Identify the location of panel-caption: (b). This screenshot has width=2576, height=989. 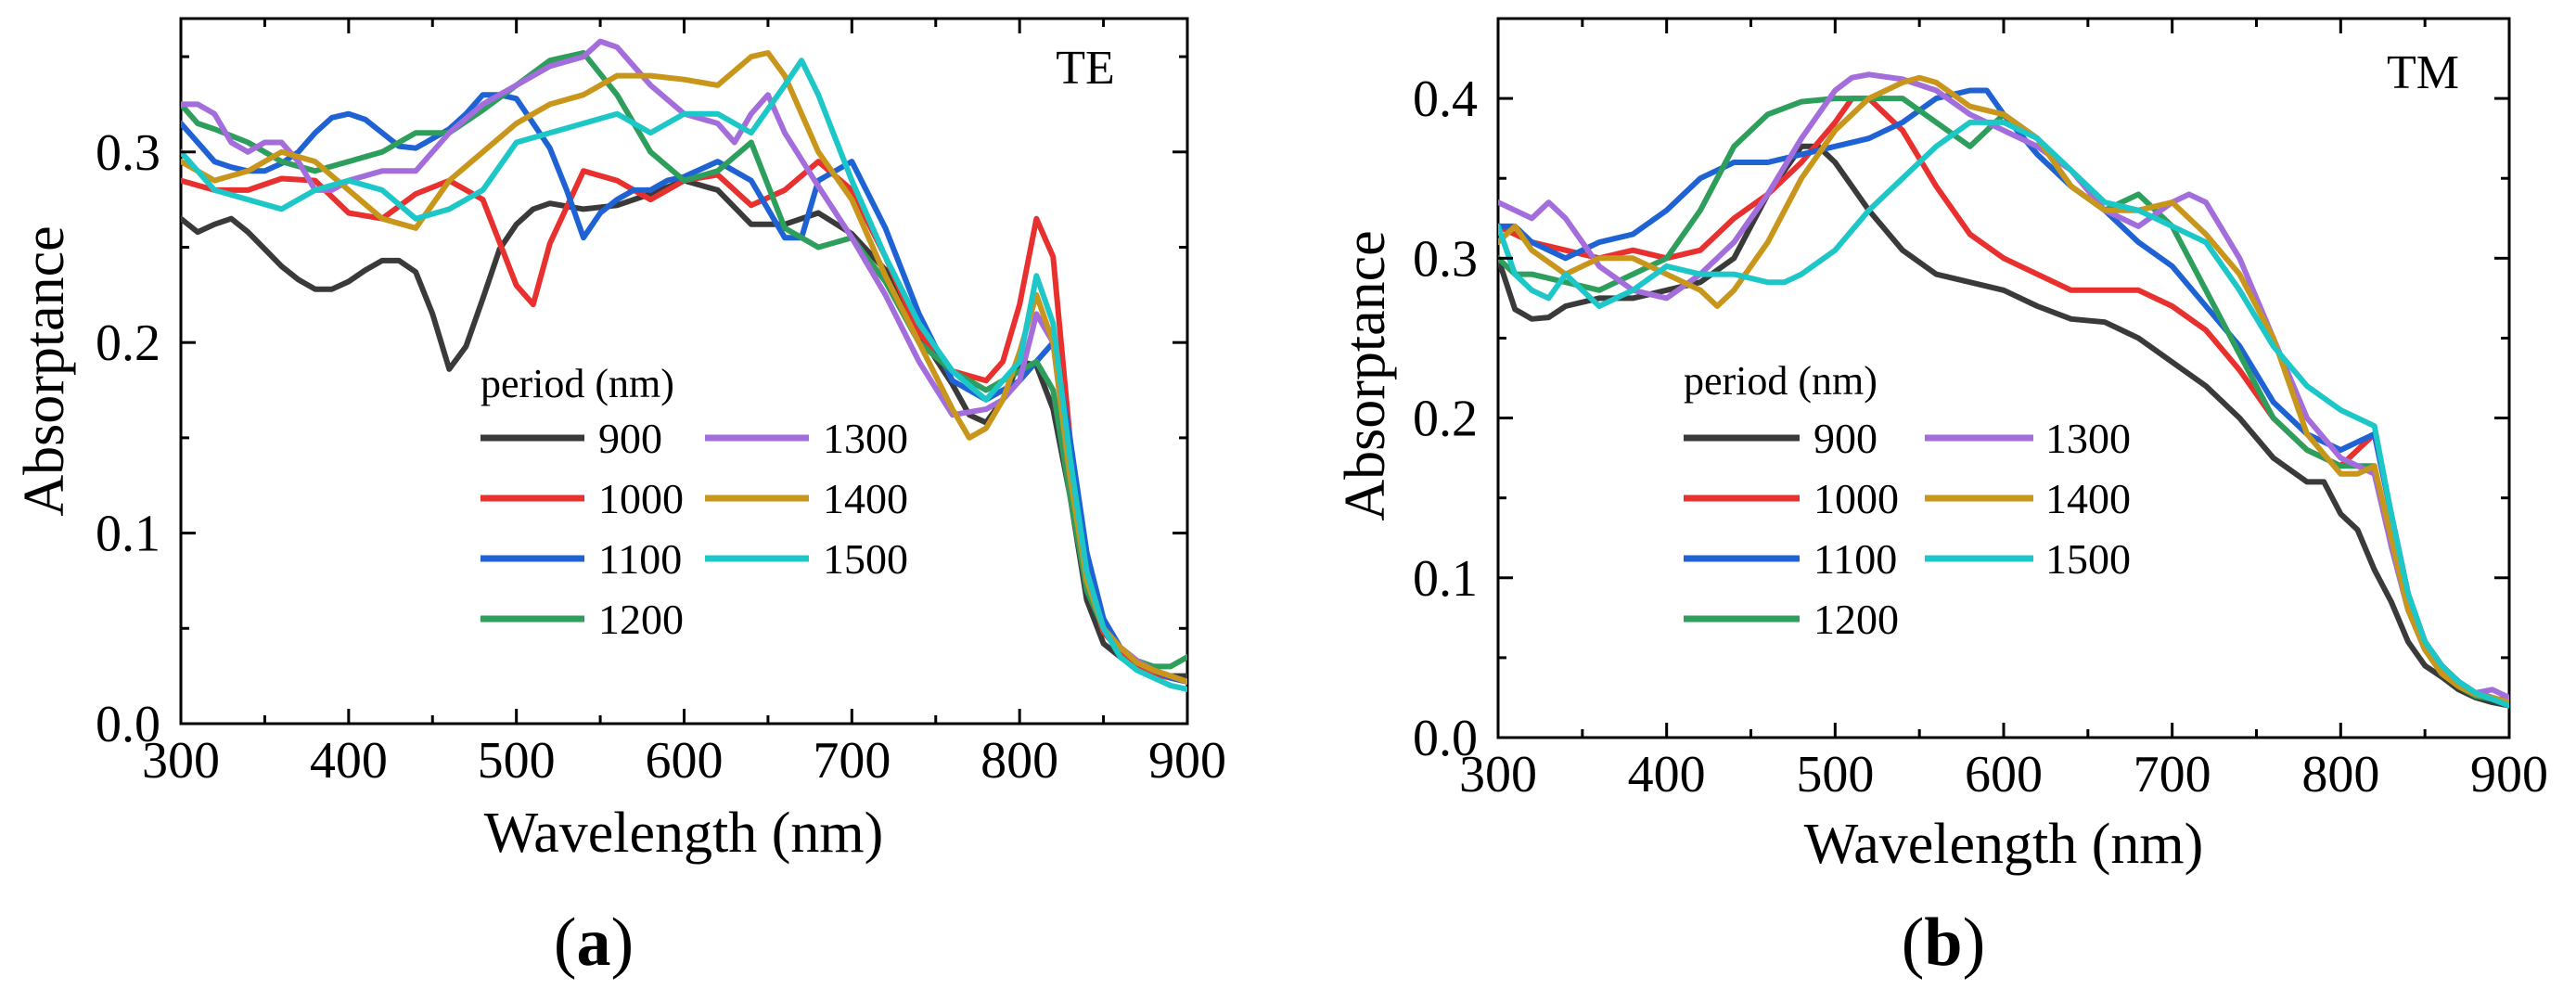
(1943, 943).